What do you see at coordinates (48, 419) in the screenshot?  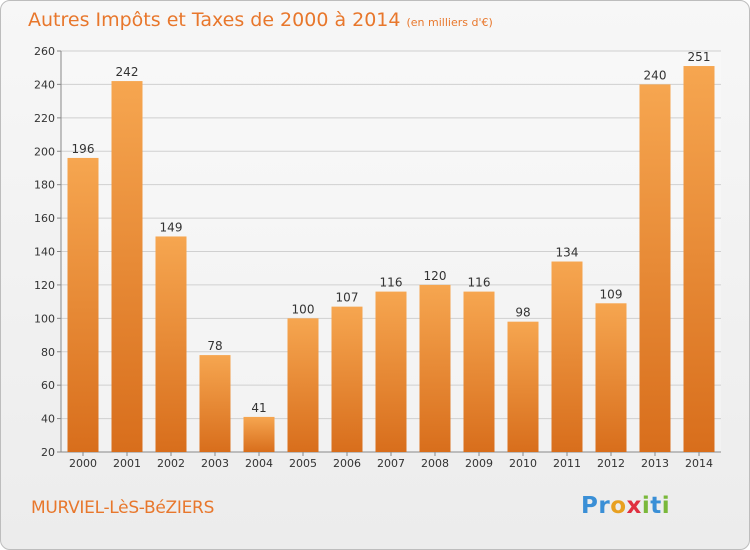 I see `y-tick-label: 40` at bounding box center [48, 419].